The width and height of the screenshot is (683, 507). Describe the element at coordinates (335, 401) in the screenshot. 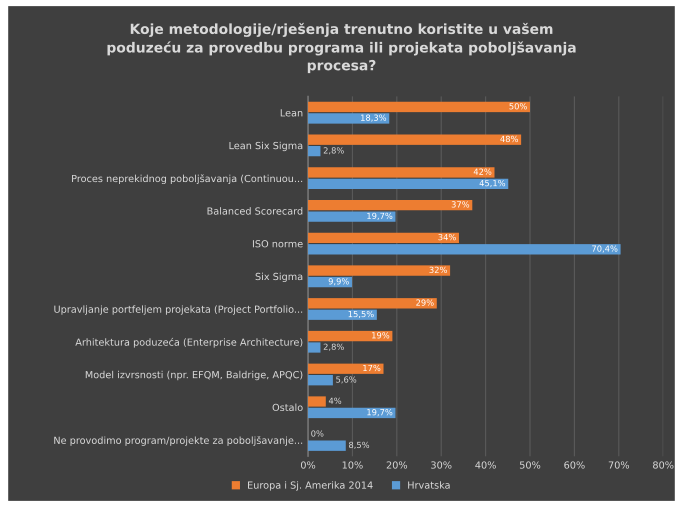

I see `data-label: 4%` at that location.